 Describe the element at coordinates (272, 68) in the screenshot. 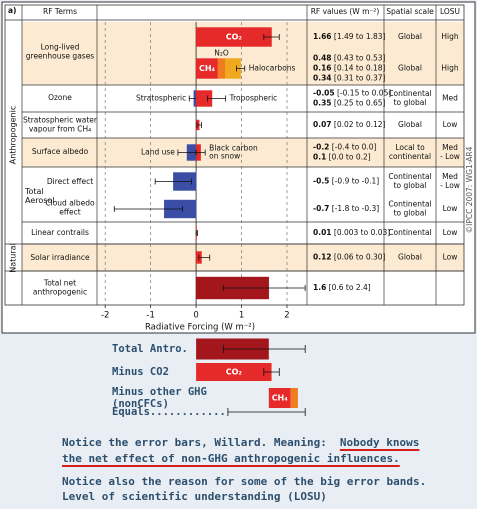

I see `segment-label: Halocarbons` at that location.